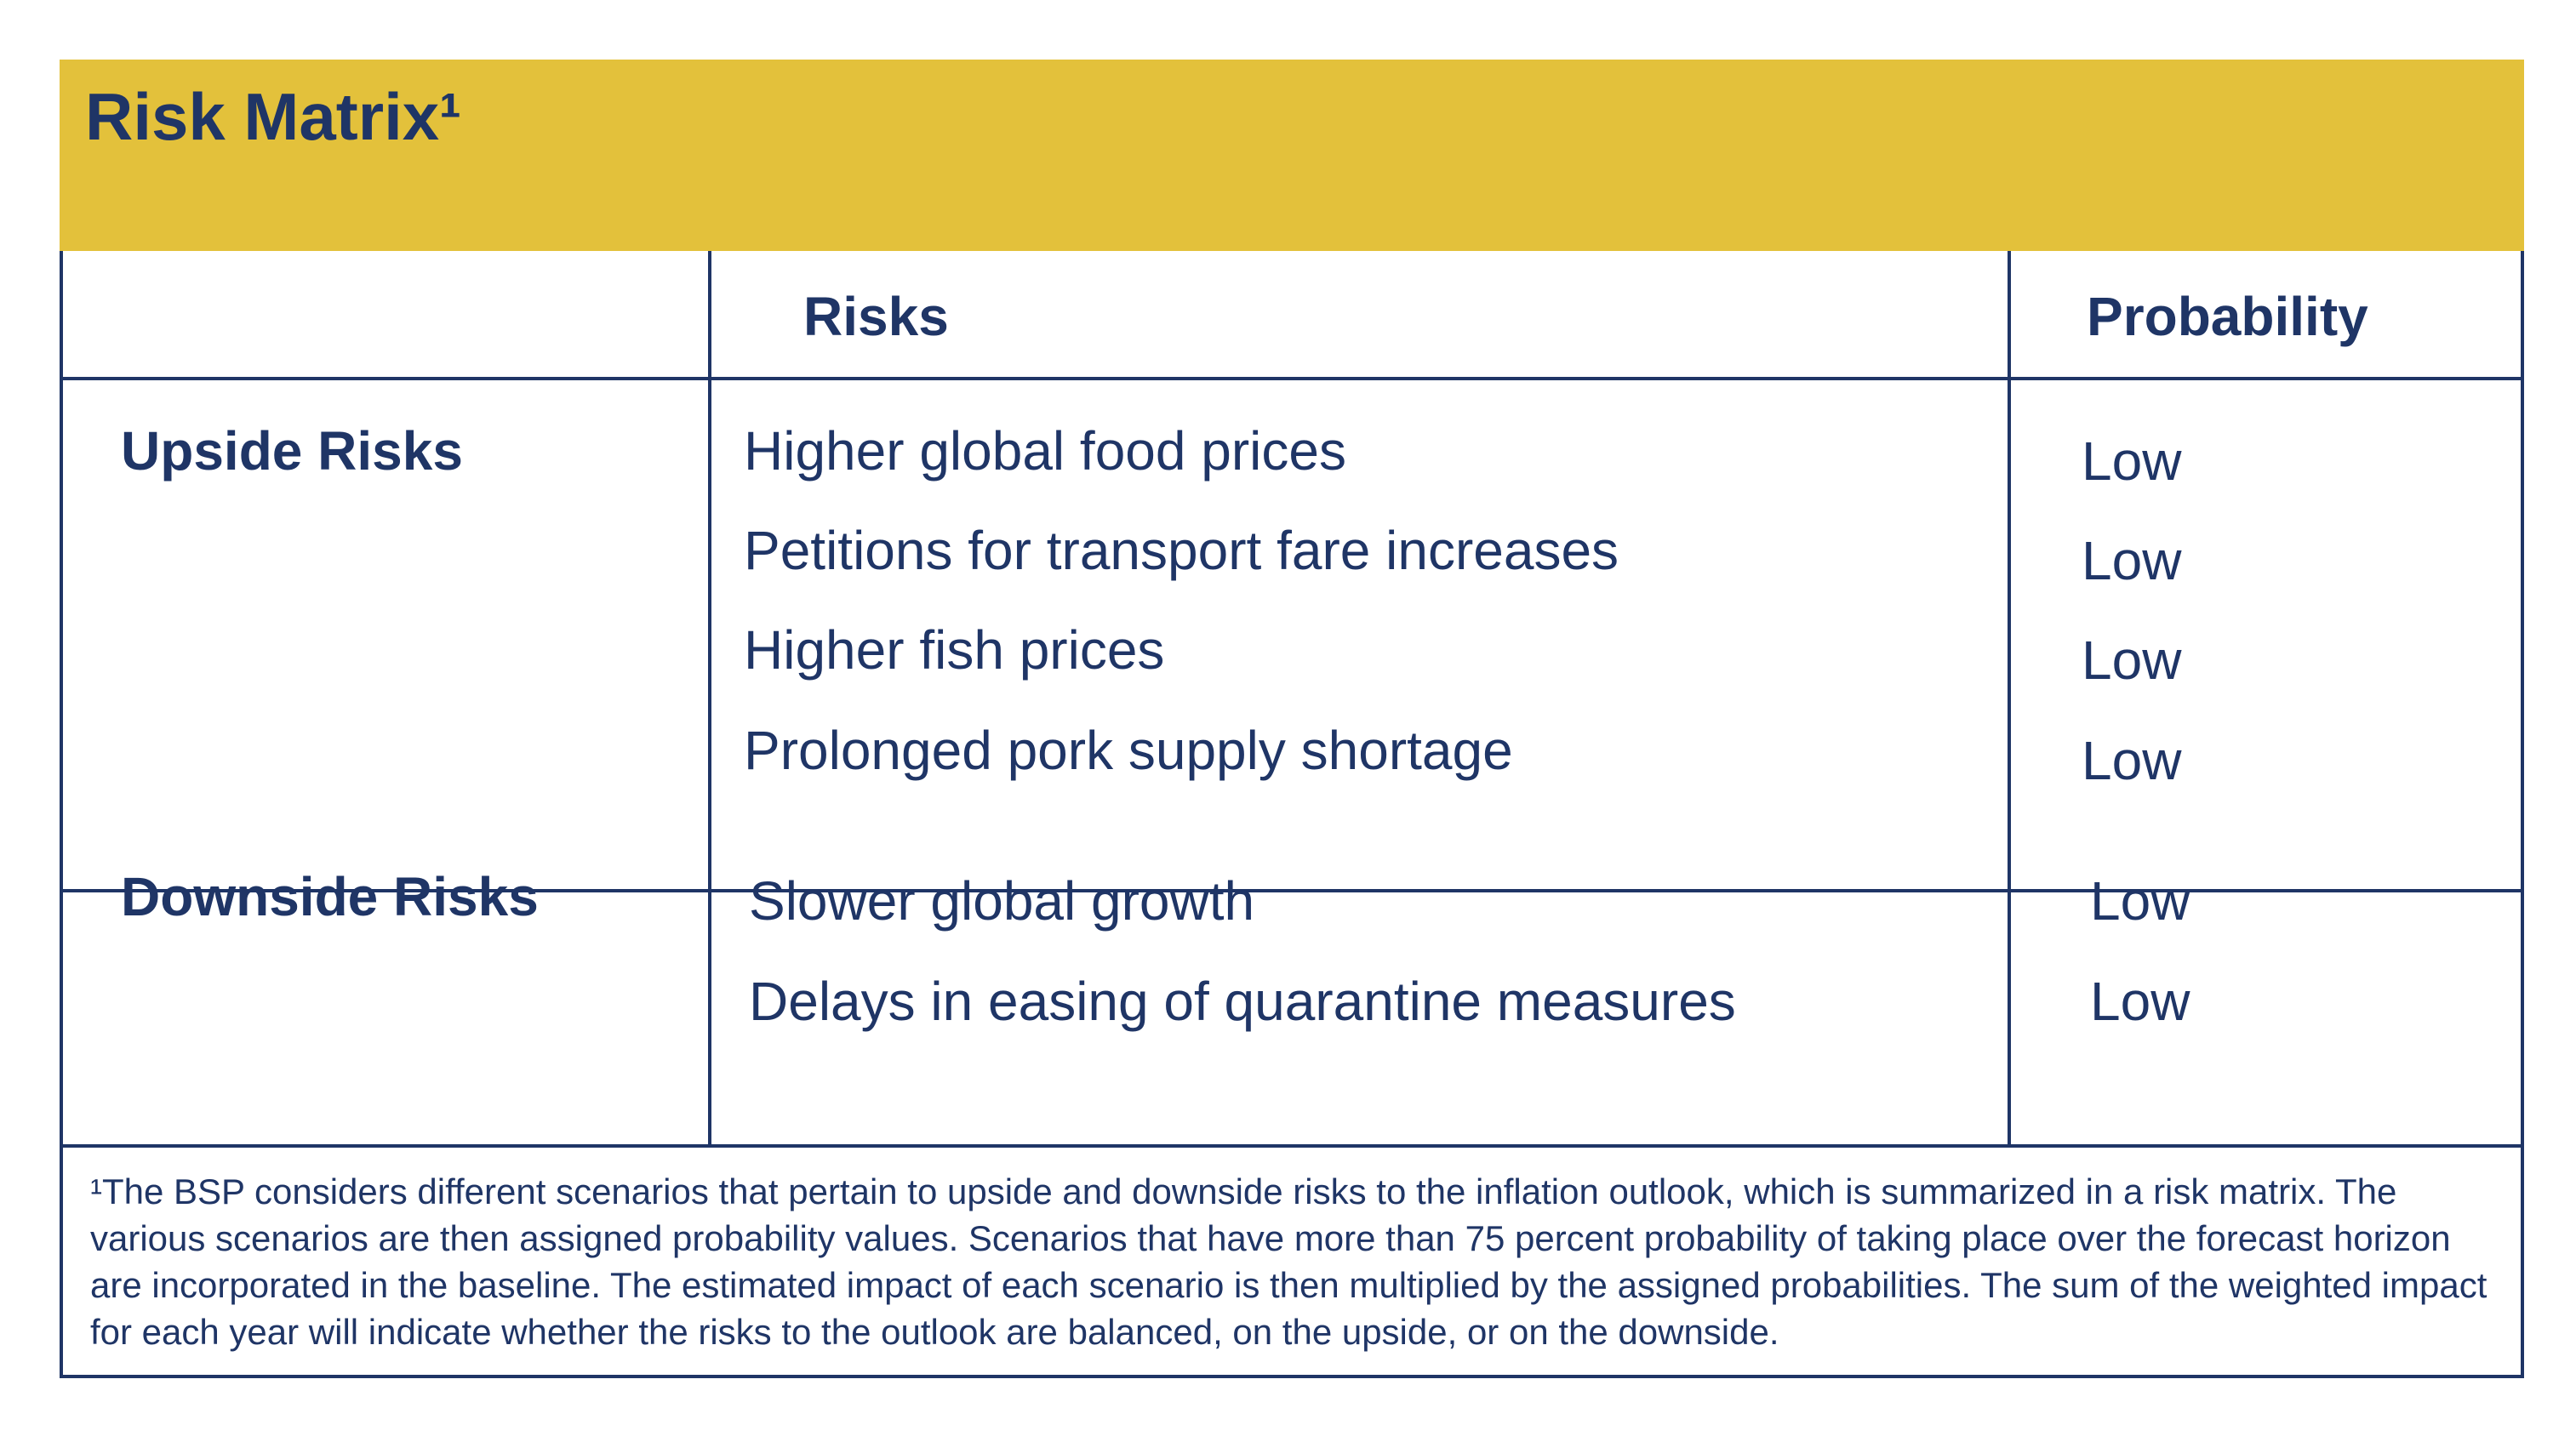  What do you see at coordinates (1292, 890) in the screenshot?
I see `group-divider` at bounding box center [1292, 890].